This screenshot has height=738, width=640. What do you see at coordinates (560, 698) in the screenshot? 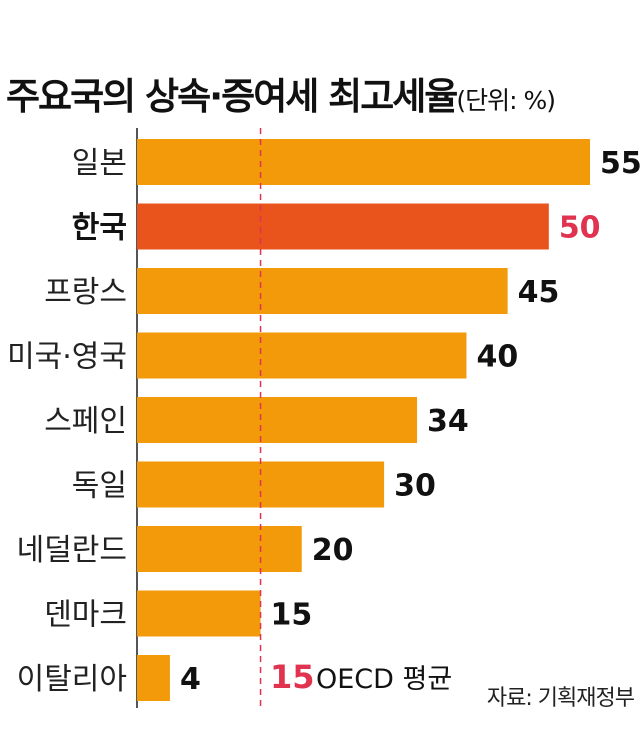
I see `source-note: 자료: 기획재정부` at bounding box center [560, 698].